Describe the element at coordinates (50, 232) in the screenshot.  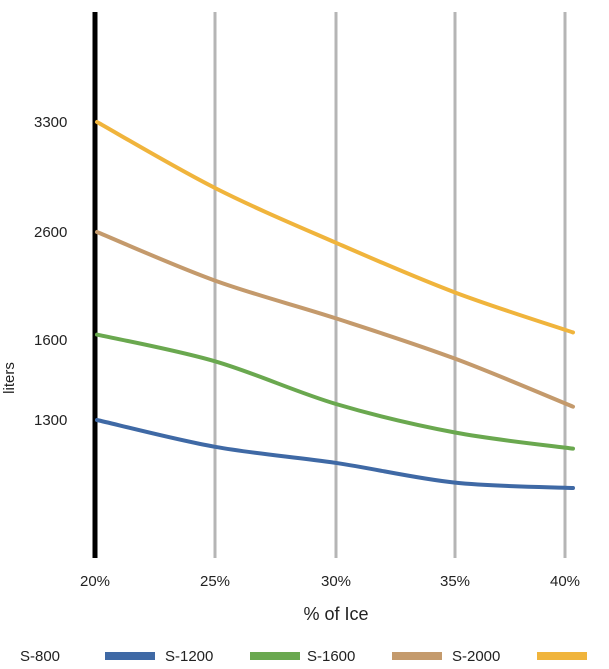
I see `y-tick-label: 2600` at that location.